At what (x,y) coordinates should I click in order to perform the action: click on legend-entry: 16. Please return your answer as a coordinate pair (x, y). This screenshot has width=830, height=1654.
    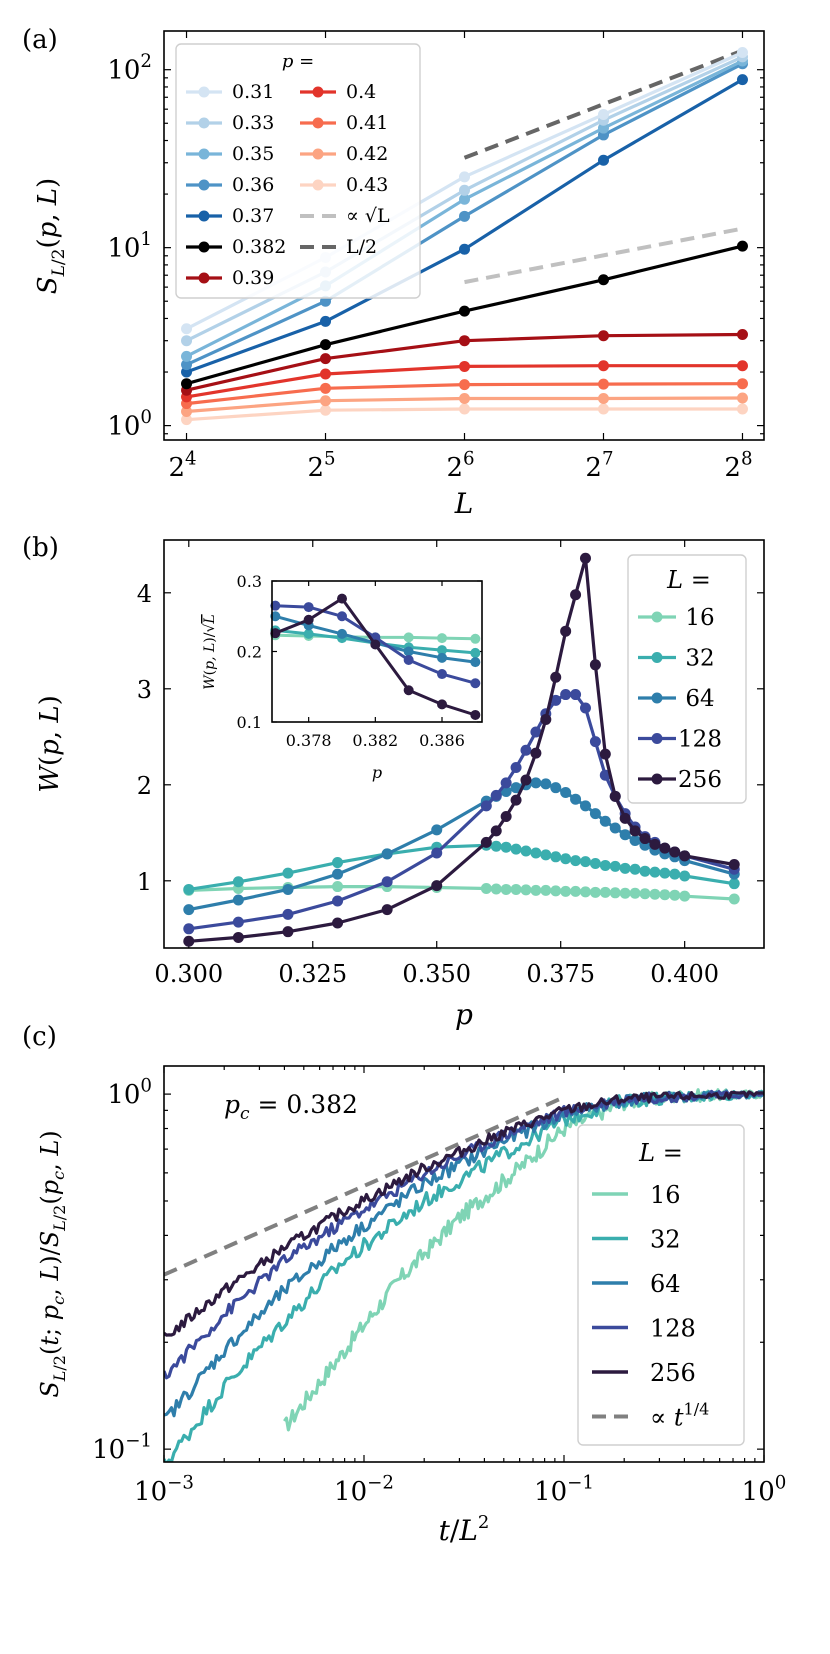
    Looking at the image, I should click on (676, 618).